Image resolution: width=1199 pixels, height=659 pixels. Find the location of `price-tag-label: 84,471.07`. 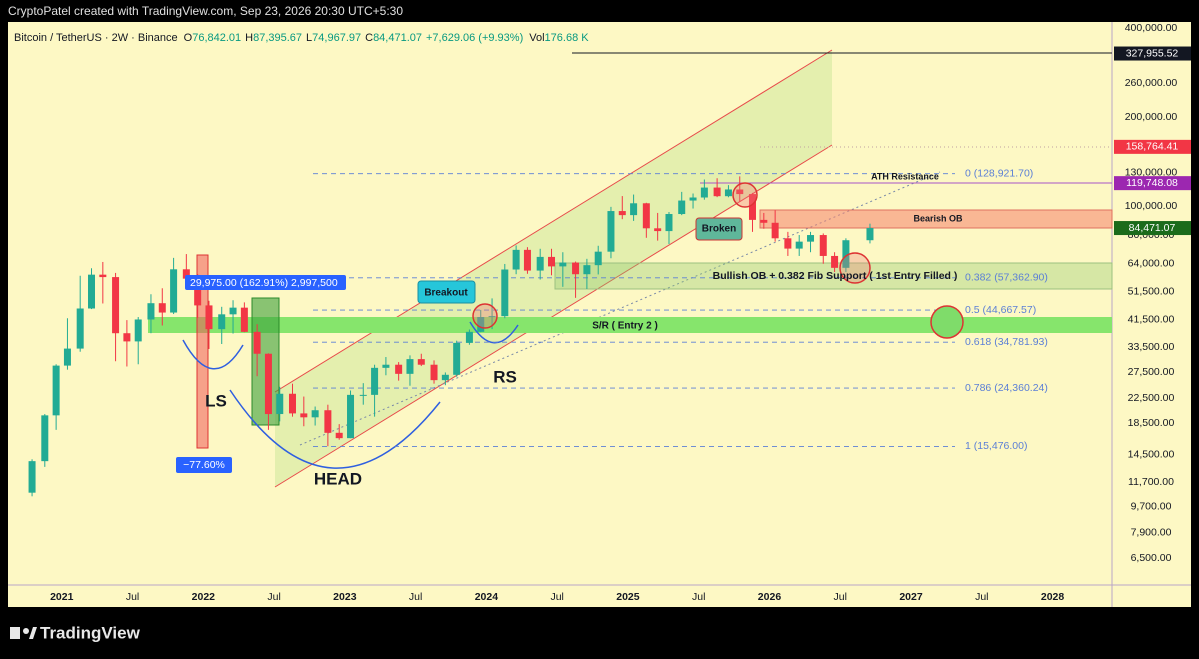

price-tag-label: 84,471.07 is located at coordinates (1152, 228).